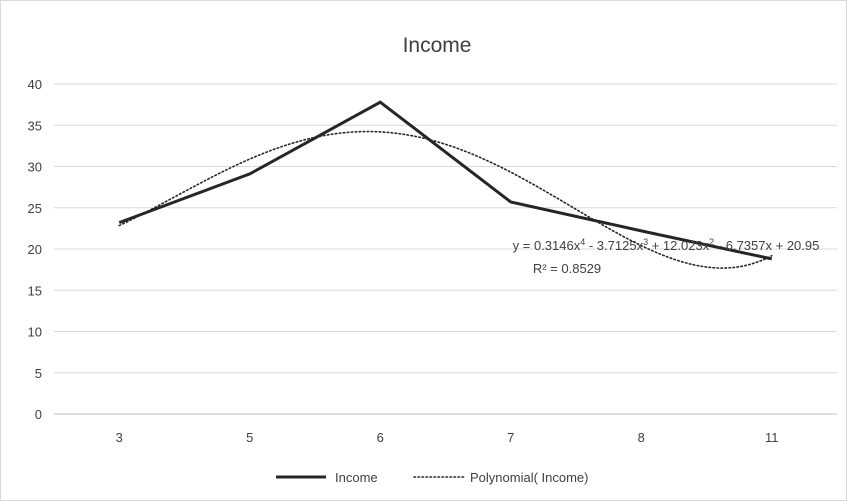 This screenshot has height=501, width=847. Describe the element at coordinates (35, 167) in the screenshot. I see `y-tick-label: 30` at that location.